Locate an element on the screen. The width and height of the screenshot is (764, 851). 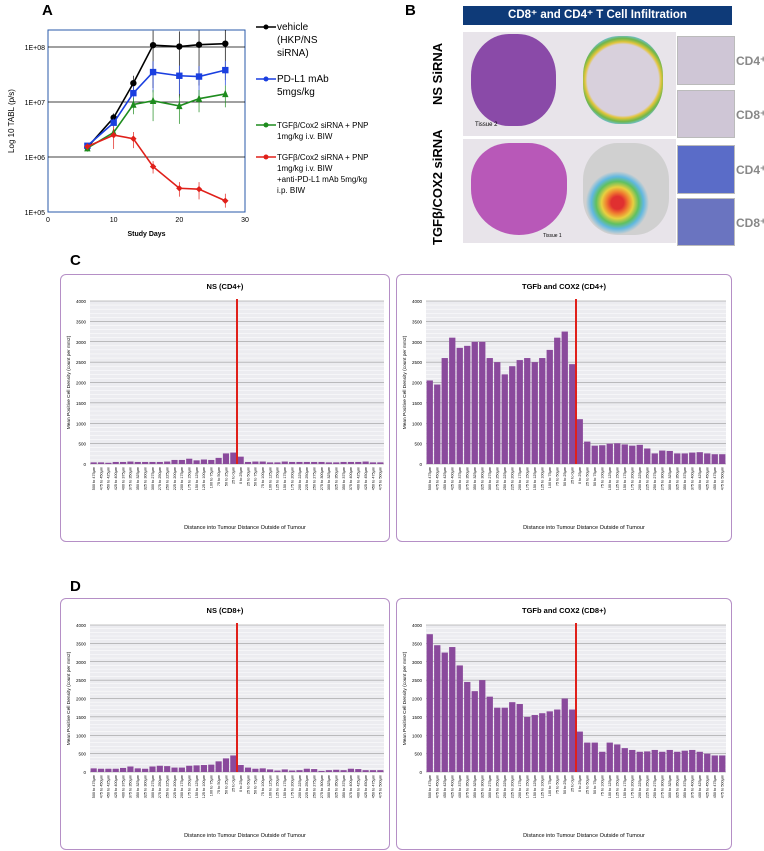
x-tick-label: 350 to 325µm is located at coordinates (475, 786).